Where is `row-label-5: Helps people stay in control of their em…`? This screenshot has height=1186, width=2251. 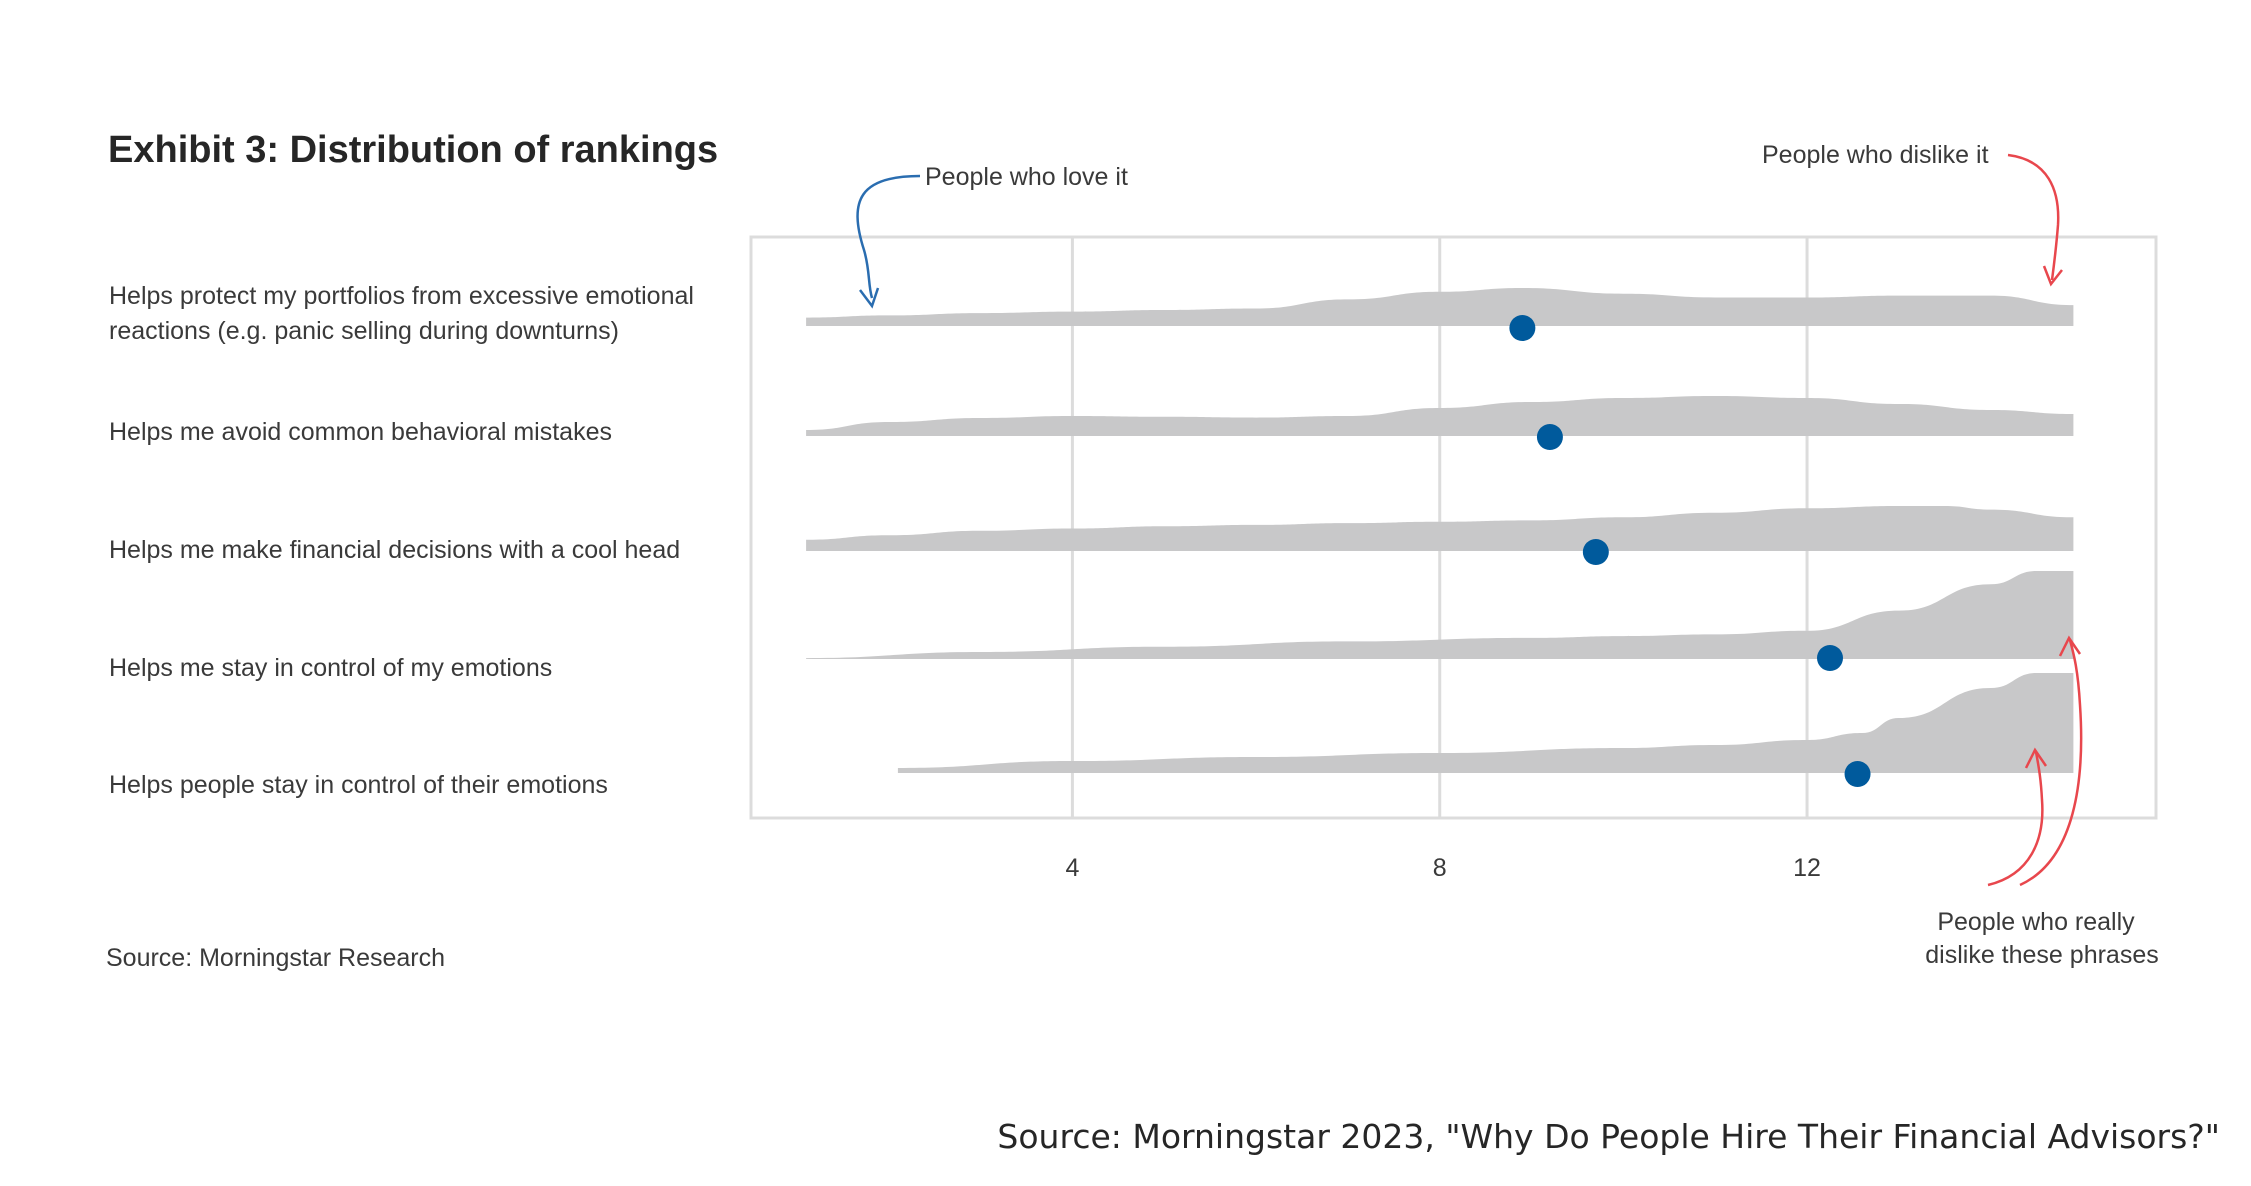 row-label-5: Helps people stay in control of their em… is located at coordinates (358, 785).